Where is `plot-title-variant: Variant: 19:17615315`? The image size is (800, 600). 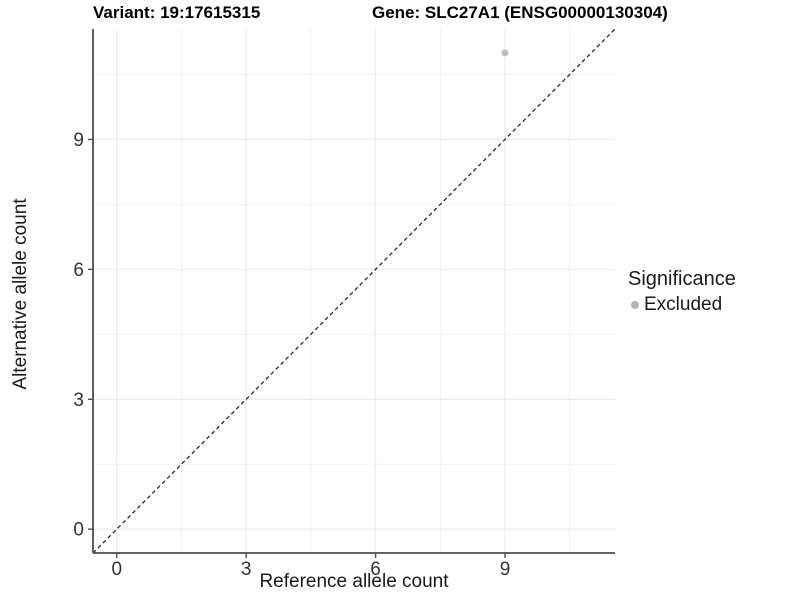
plot-title-variant: Variant: 19:17615315 is located at coordinates (177, 12).